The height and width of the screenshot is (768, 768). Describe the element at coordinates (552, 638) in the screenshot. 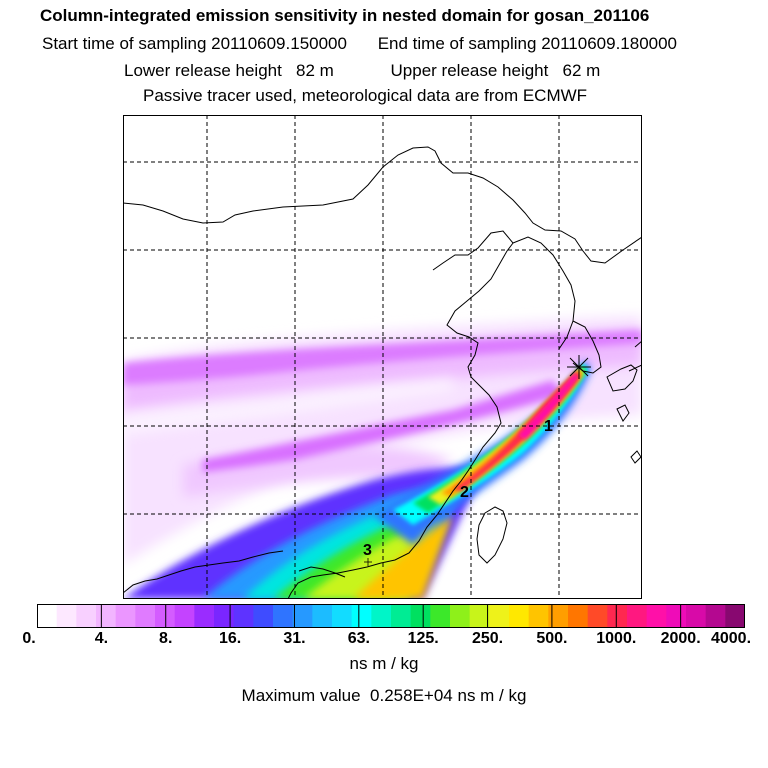

I see `colorbar-tick-label: 500.` at that location.